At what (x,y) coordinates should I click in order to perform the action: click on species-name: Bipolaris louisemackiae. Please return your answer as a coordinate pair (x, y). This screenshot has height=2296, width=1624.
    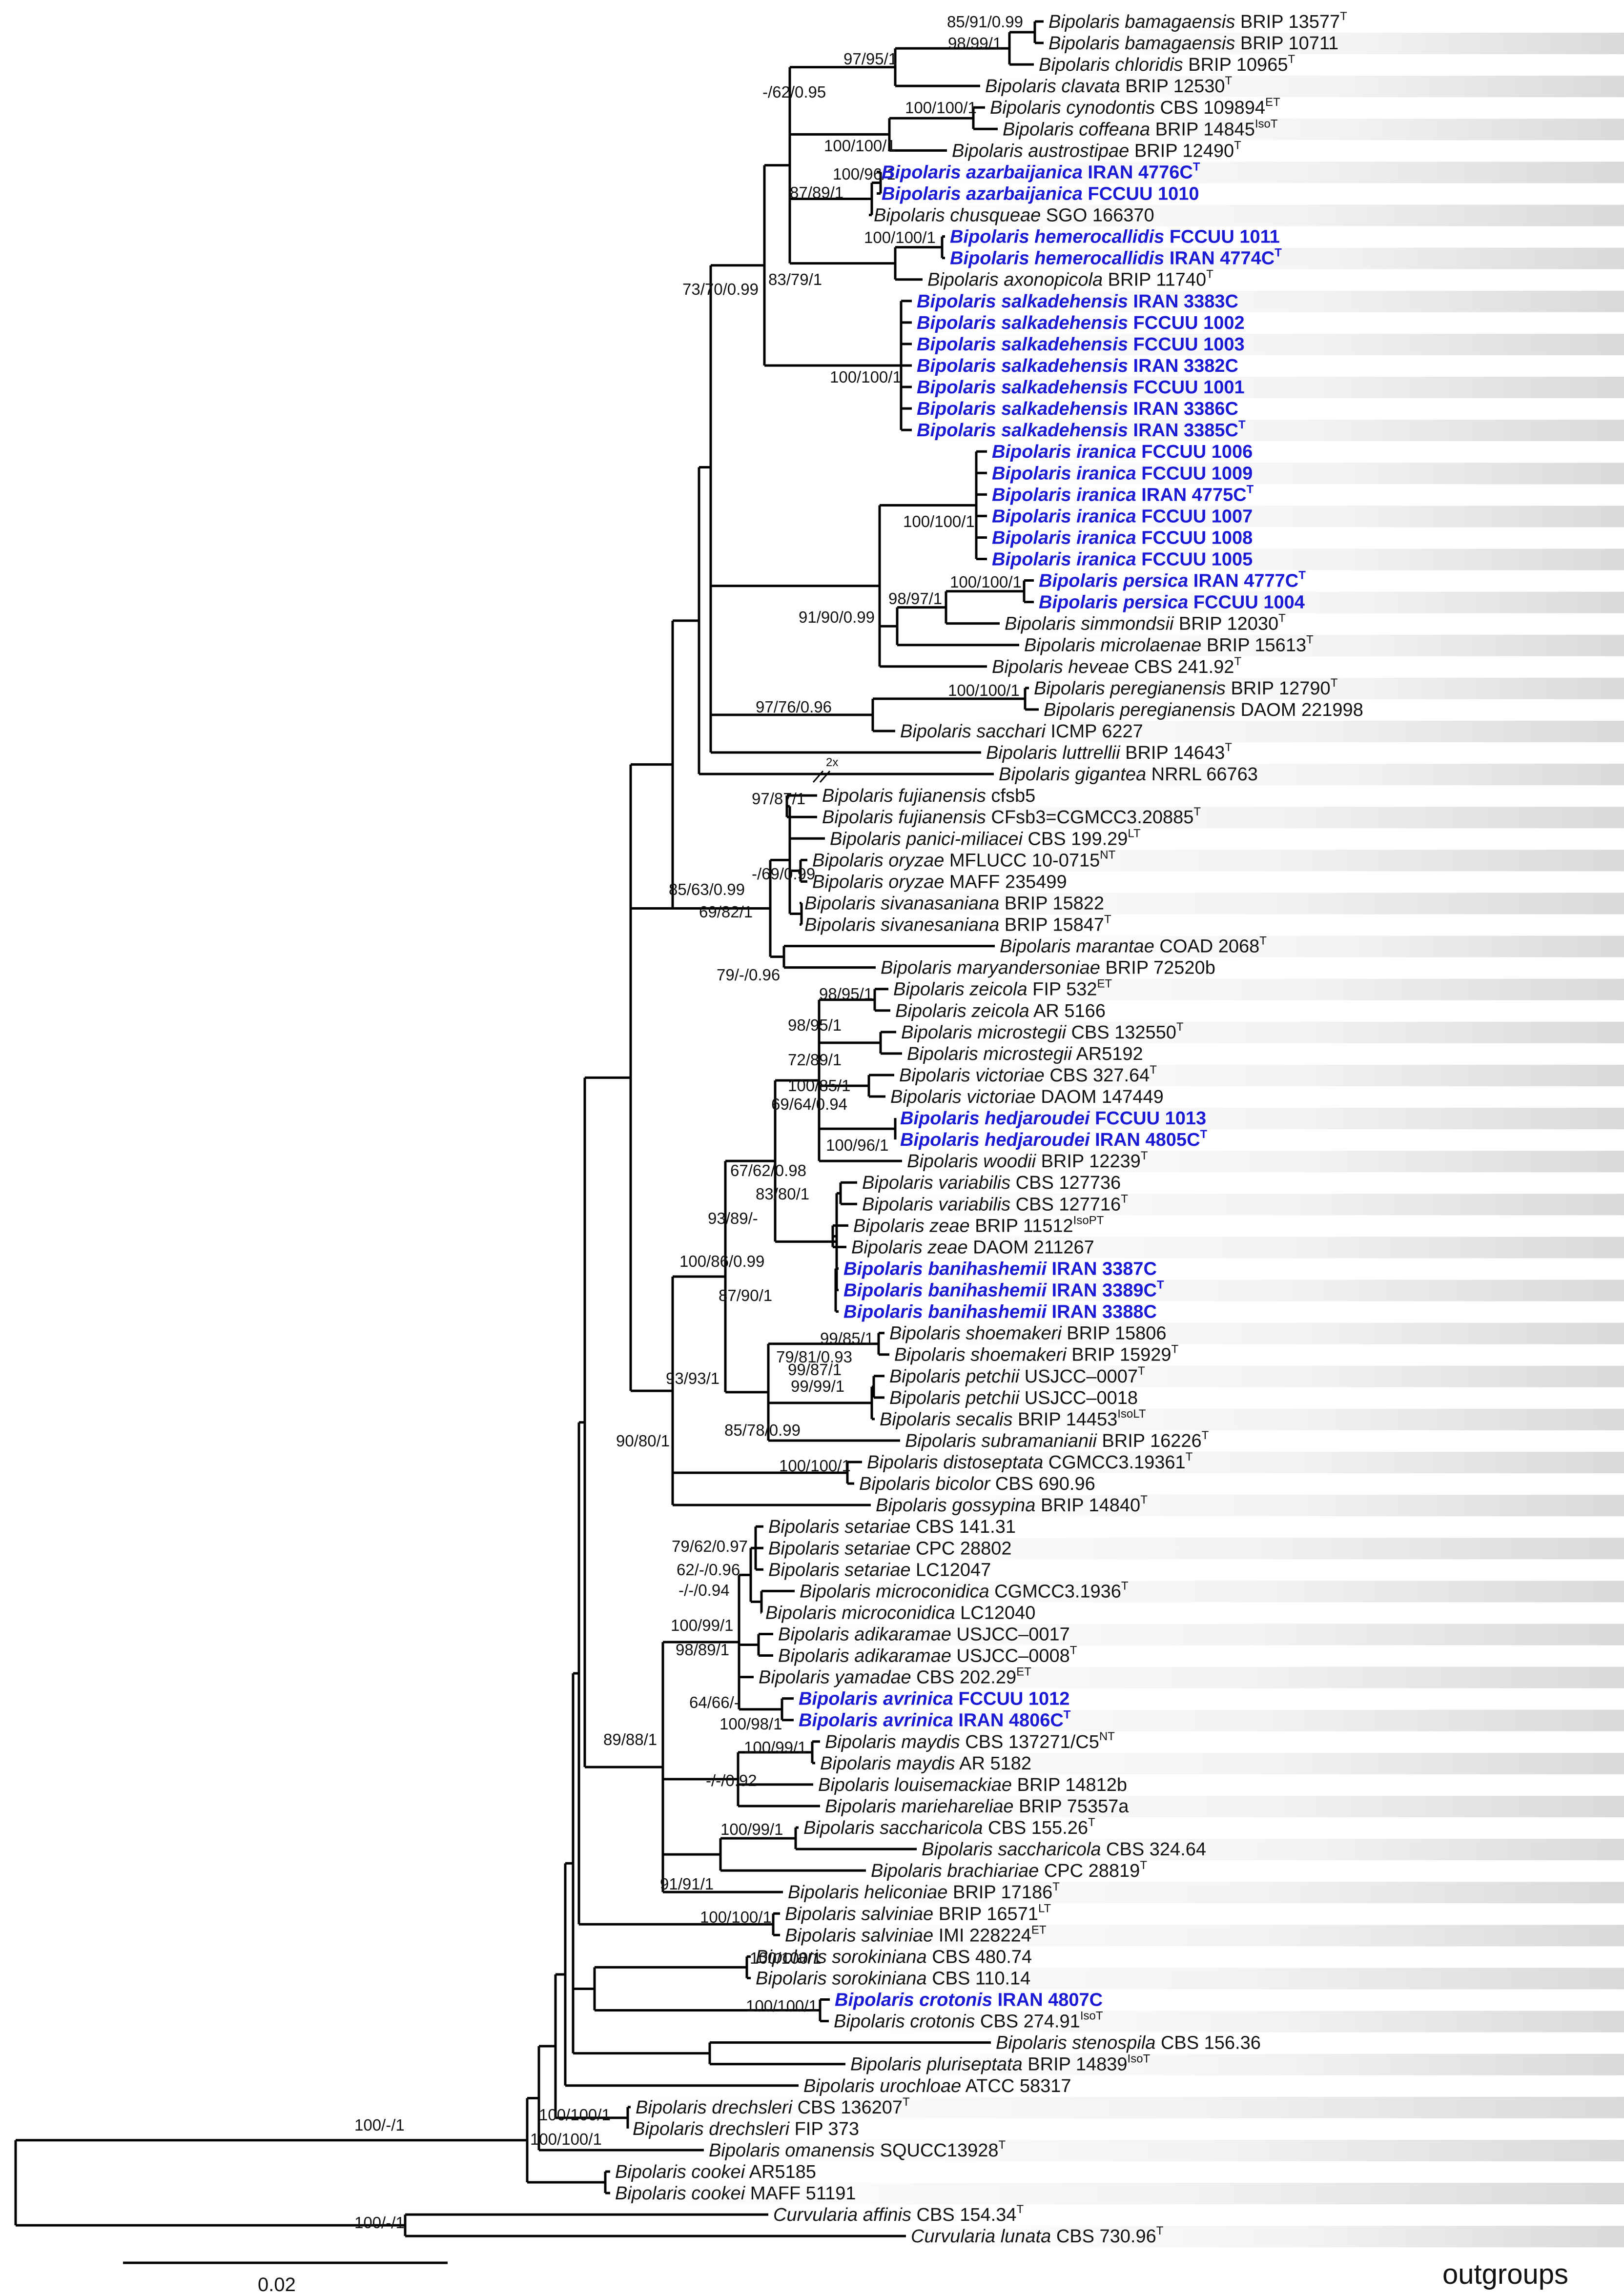
    Looking at the image, I should click on (915, 1785).